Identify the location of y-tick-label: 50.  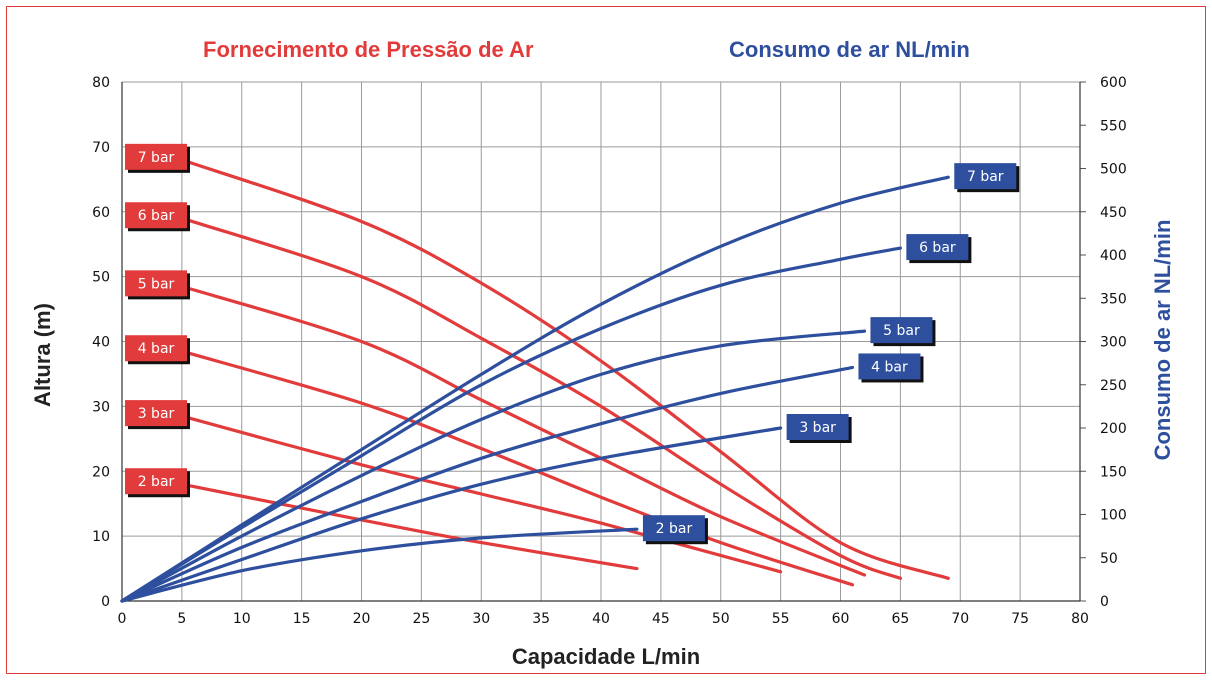
(101, 278).